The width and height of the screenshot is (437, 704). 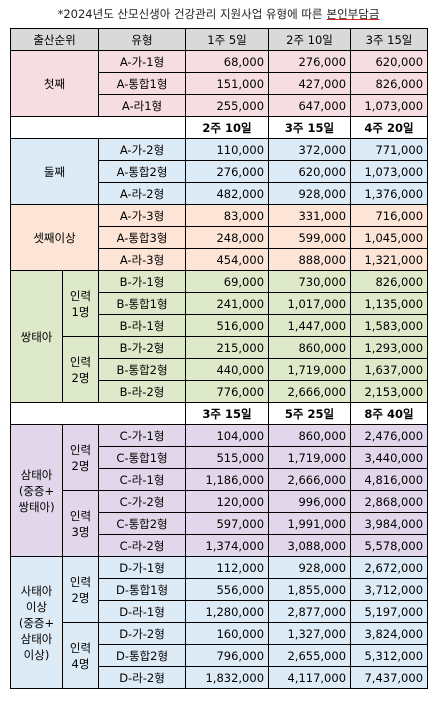 I want to click on period-header: 3주 15일, so click(x=227, y=413).